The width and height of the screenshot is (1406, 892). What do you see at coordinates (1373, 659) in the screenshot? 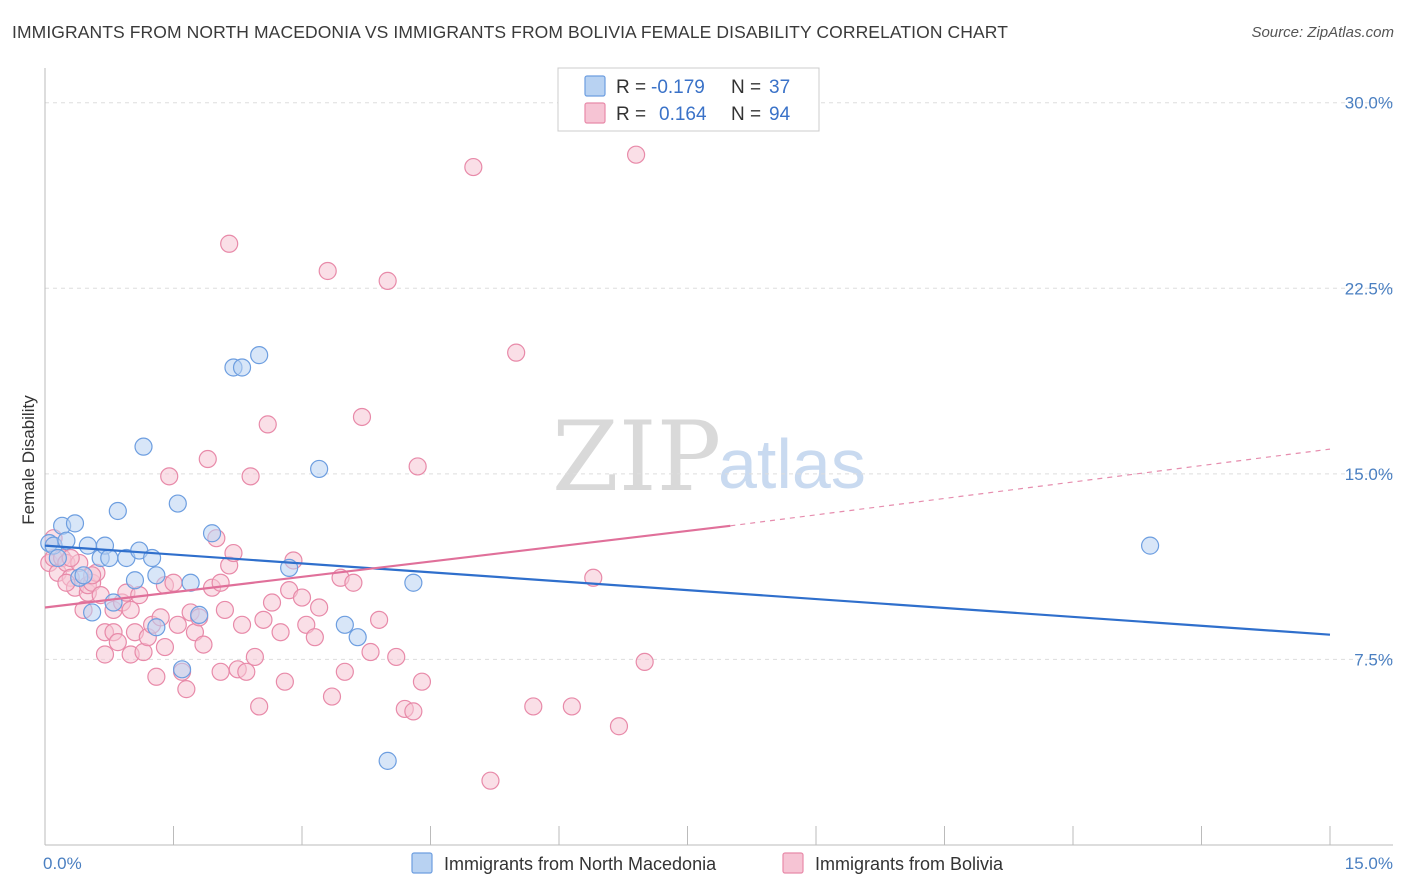
I see `y-tick-label: 7.5%` at bounding box center [1373, 659].